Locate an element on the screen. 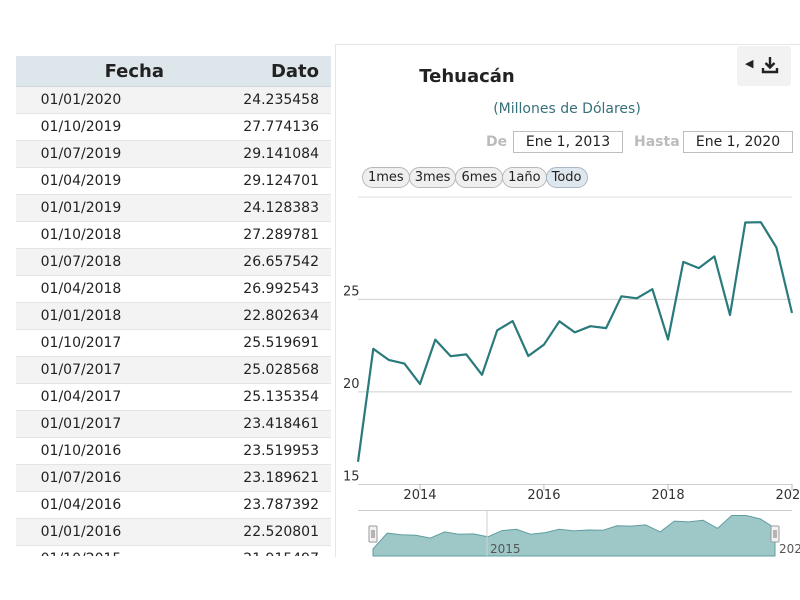  cell-dato: 23.418461 is located at coordinates (258, 424).